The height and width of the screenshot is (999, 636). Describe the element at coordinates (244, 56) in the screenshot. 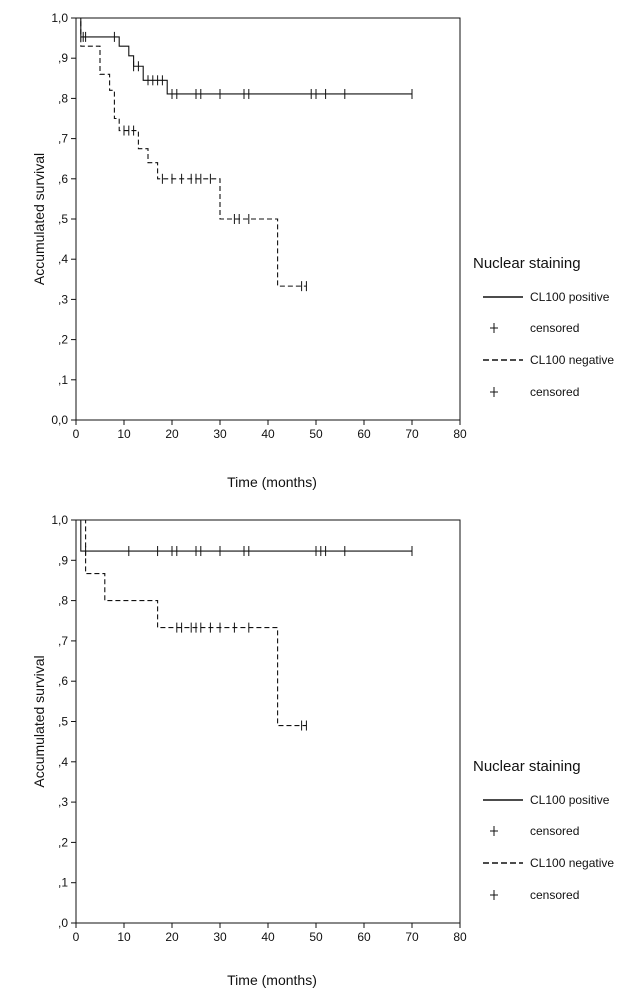

I see `series-line-positive` at that location.